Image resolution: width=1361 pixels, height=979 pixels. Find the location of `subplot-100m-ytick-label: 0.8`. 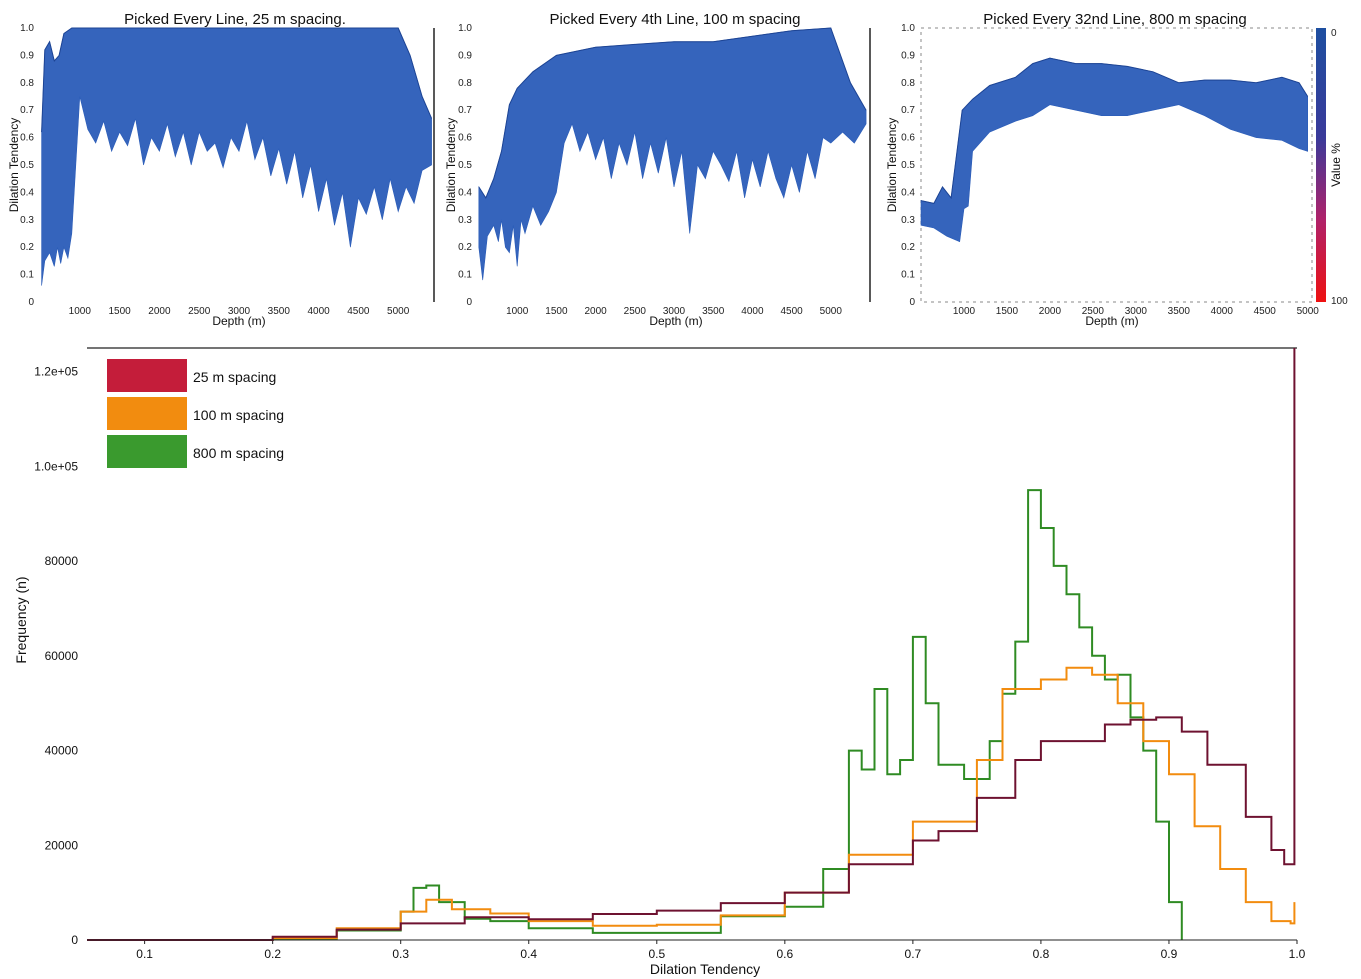

subplot-100m-ytick-label: 0.8 is located at coordinates (465, 83).